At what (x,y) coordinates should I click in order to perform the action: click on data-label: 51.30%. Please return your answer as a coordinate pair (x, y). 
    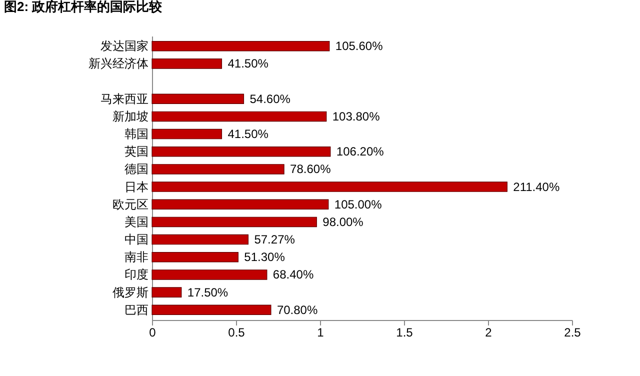
    Looking at the image, I should click on (265, 257).